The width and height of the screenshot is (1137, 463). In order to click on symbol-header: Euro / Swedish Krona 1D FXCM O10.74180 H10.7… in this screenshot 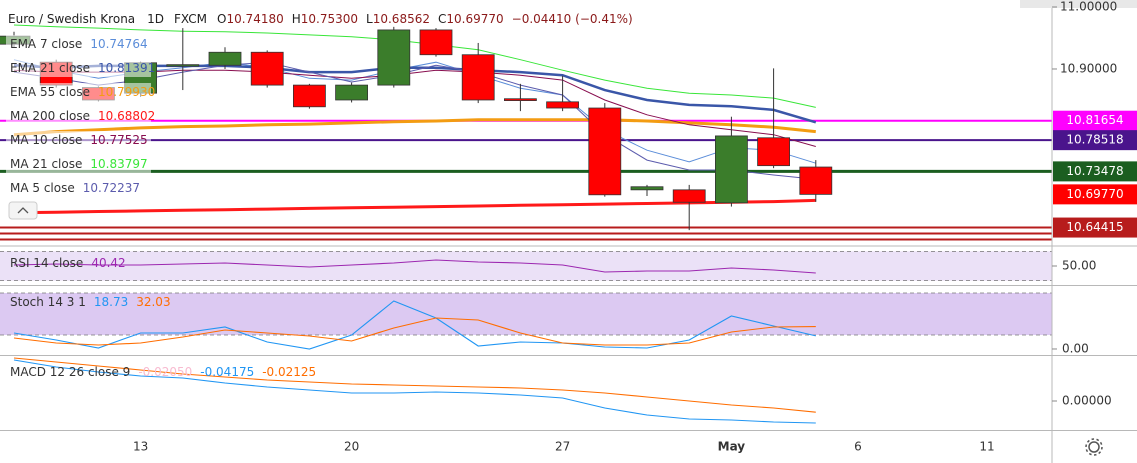, I will do `click(320, 19)`.